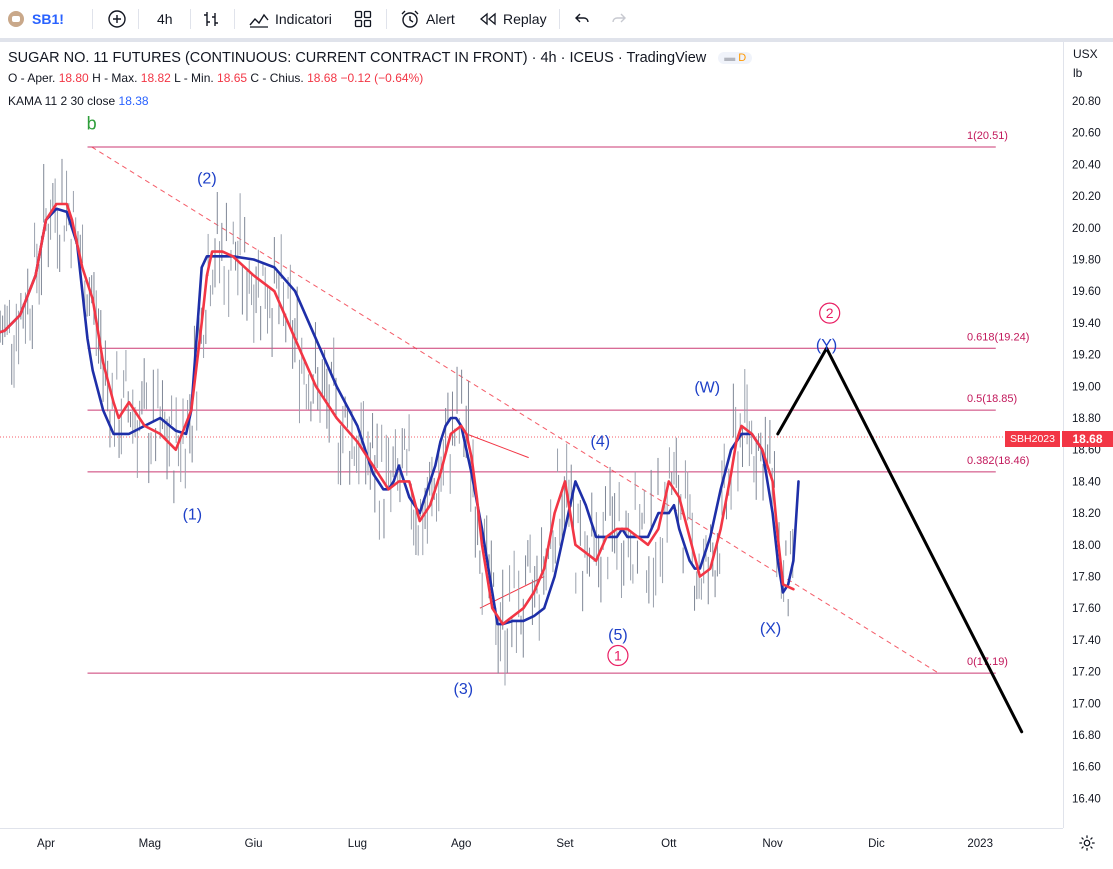  What do you see at coordinates (254, 844) in the screenshot?
I see `x-tick-label: Giu` at bounding box center [254, 844].